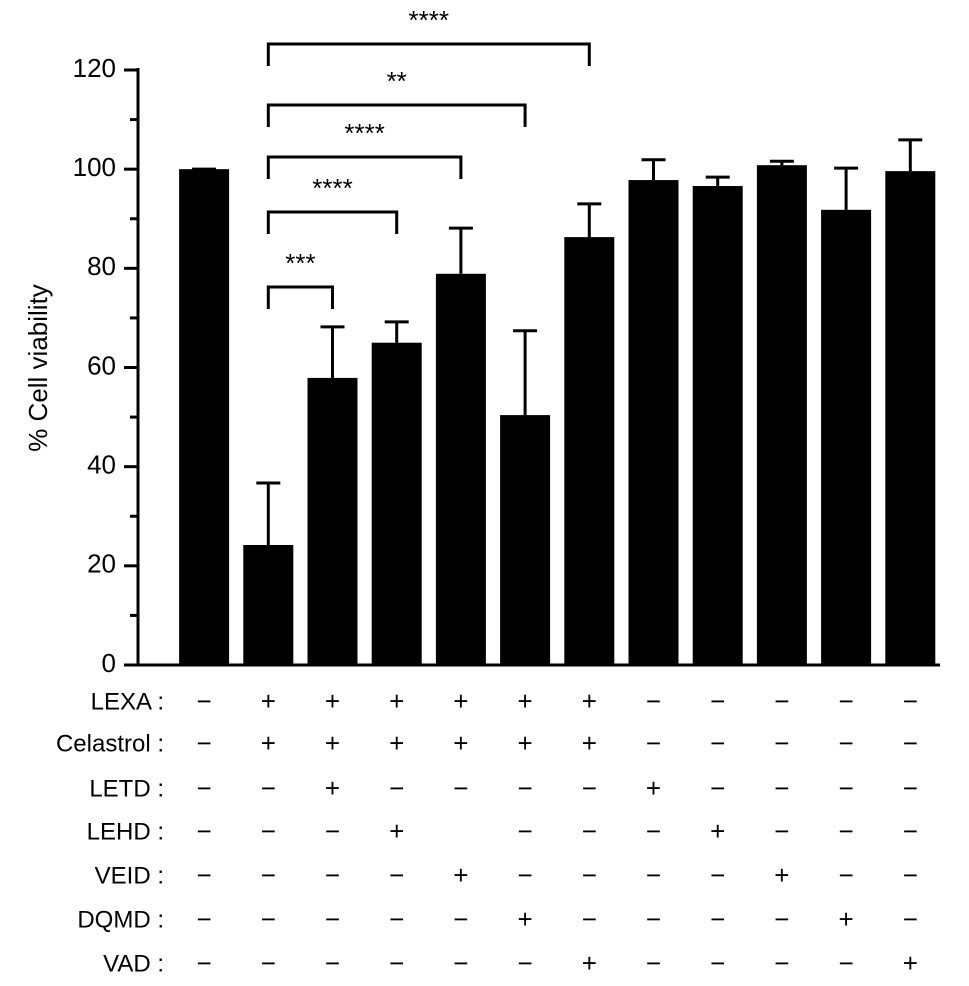 This screenshot has width=969, height=986. I want to click on treatment-label: LEXA :, so click(127, 701).